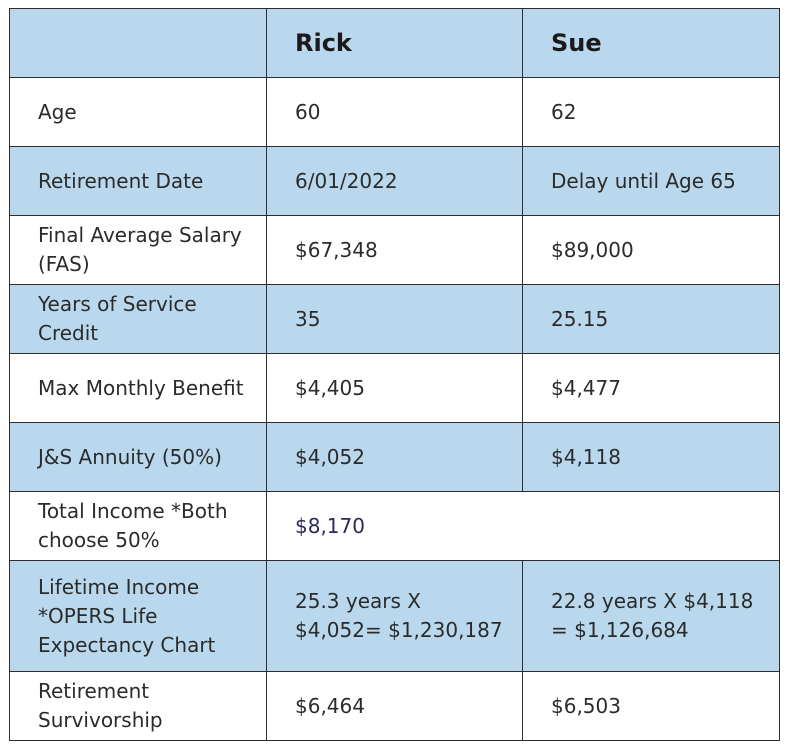 The height and width of the screenshot is (744, 785). What do you see at coordinates (138, 388) in the screenshot?
I see `row-label: Max Monthly Benefit` at bounding box center [138, 388].